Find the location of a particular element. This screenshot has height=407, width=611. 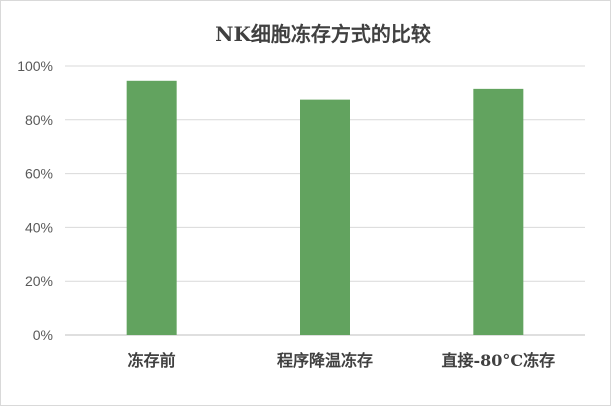

y-tick-label: 100% is located at coordinates (35, 66).